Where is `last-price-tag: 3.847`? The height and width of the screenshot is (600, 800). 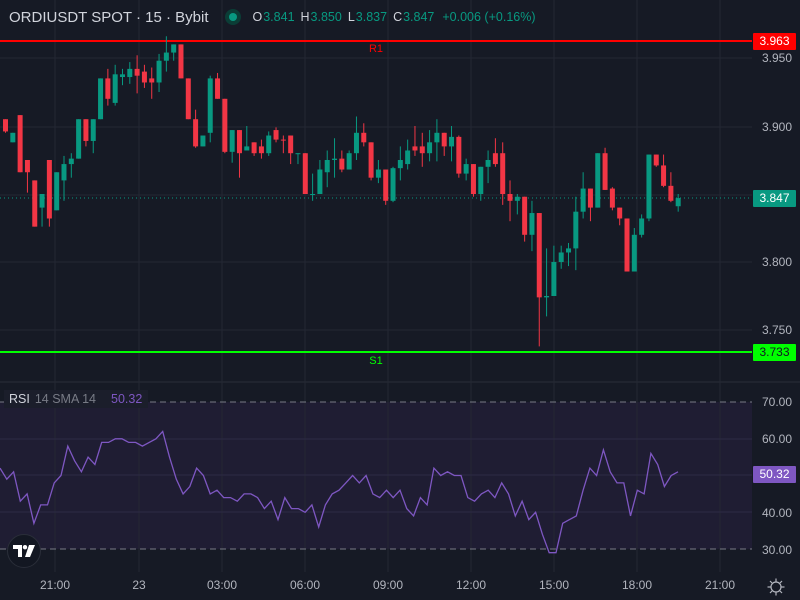
last-price-tag: 3.847 is located at coordinates (774, 198).